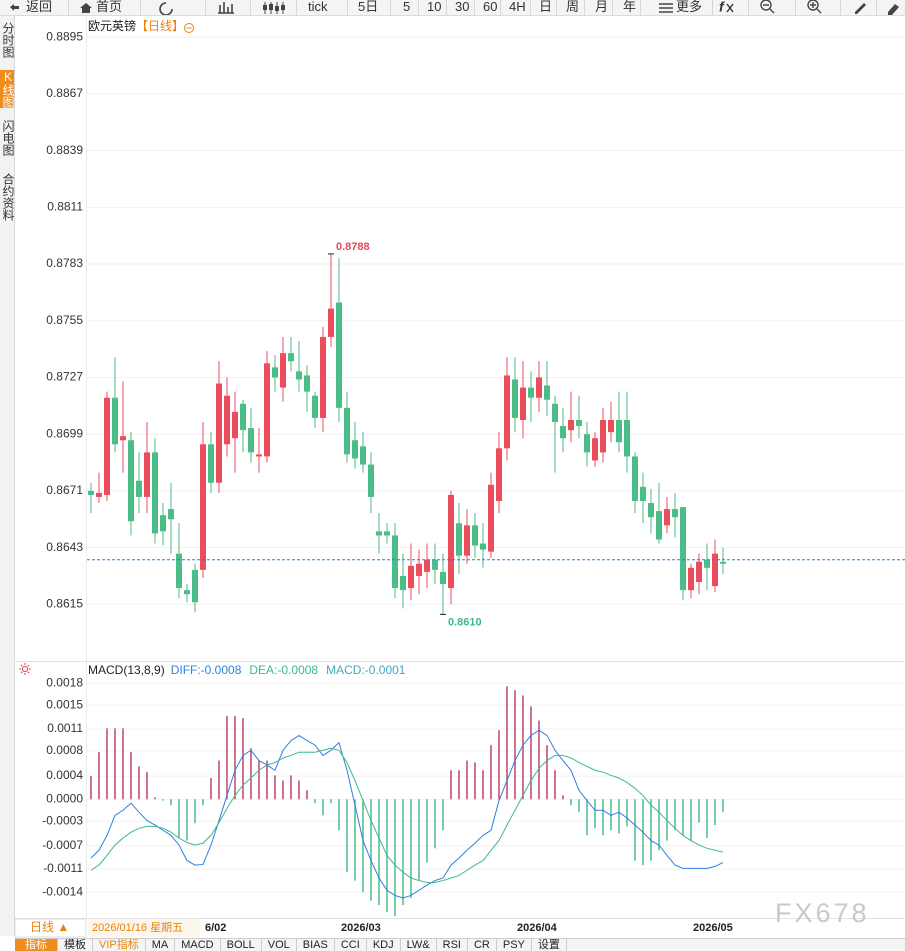  What do you see at coordinates (226, 8) in the screenshot?
I see `bars-icon` at bounding box center [226, 8].